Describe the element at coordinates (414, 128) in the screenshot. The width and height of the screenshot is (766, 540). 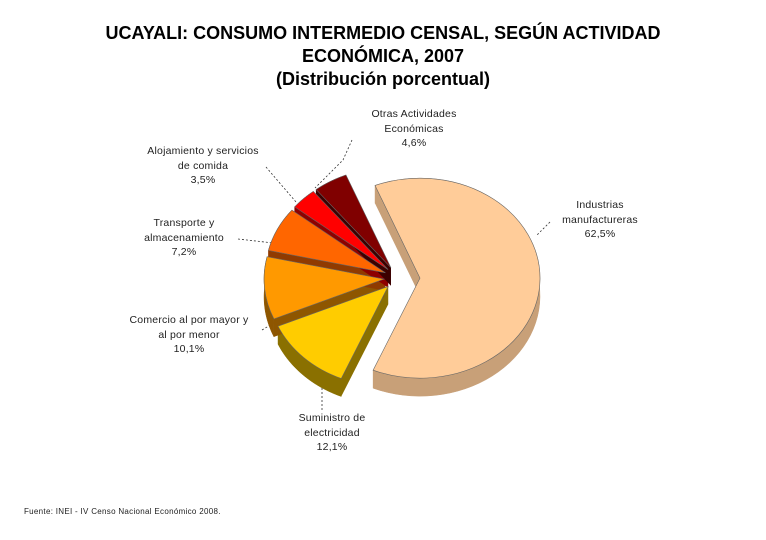
I see `label-otras-actividades: Otras Actividades Económicas 4,6%` at that location.